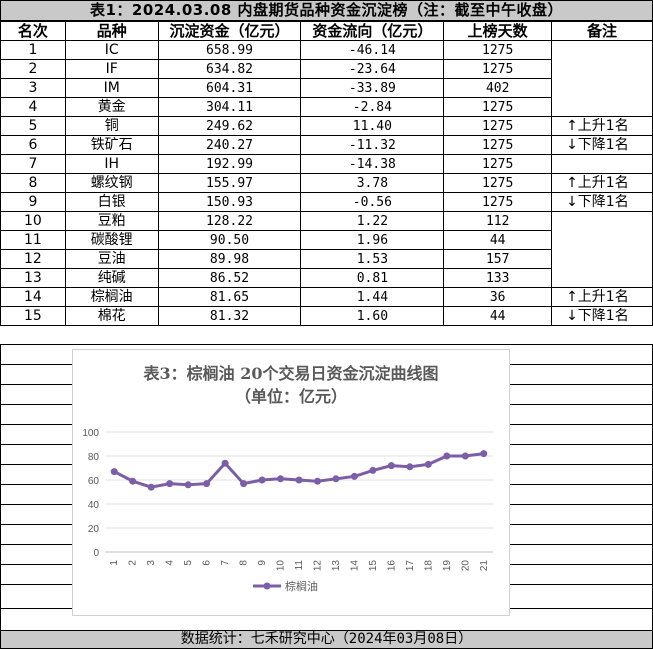 Image resolution: width=653 pixels, height=649 pixels. I want to click on x-tick-label: 19, so click(447, 566).